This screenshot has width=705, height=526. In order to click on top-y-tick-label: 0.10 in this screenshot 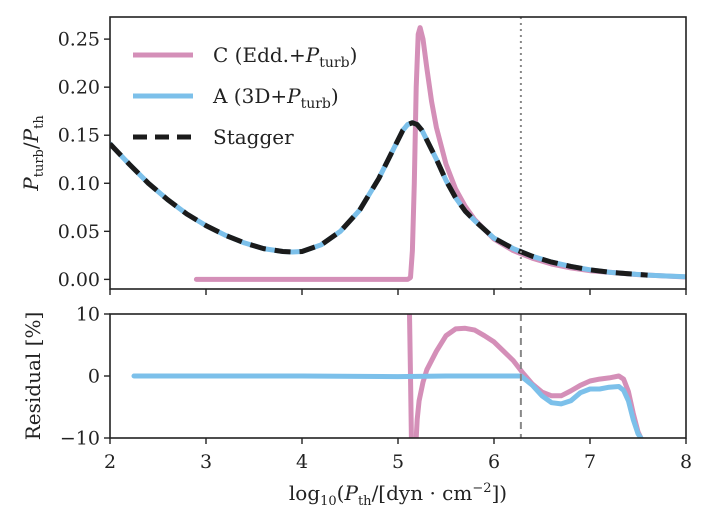, I will do `click(79, 184)`.